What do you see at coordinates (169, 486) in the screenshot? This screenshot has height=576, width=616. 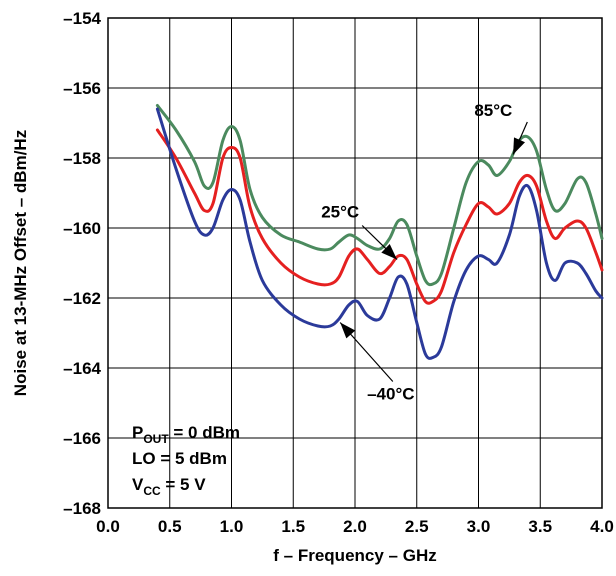 I see `condition-line: VCC = 5 V` at bounding box center [169, 486].